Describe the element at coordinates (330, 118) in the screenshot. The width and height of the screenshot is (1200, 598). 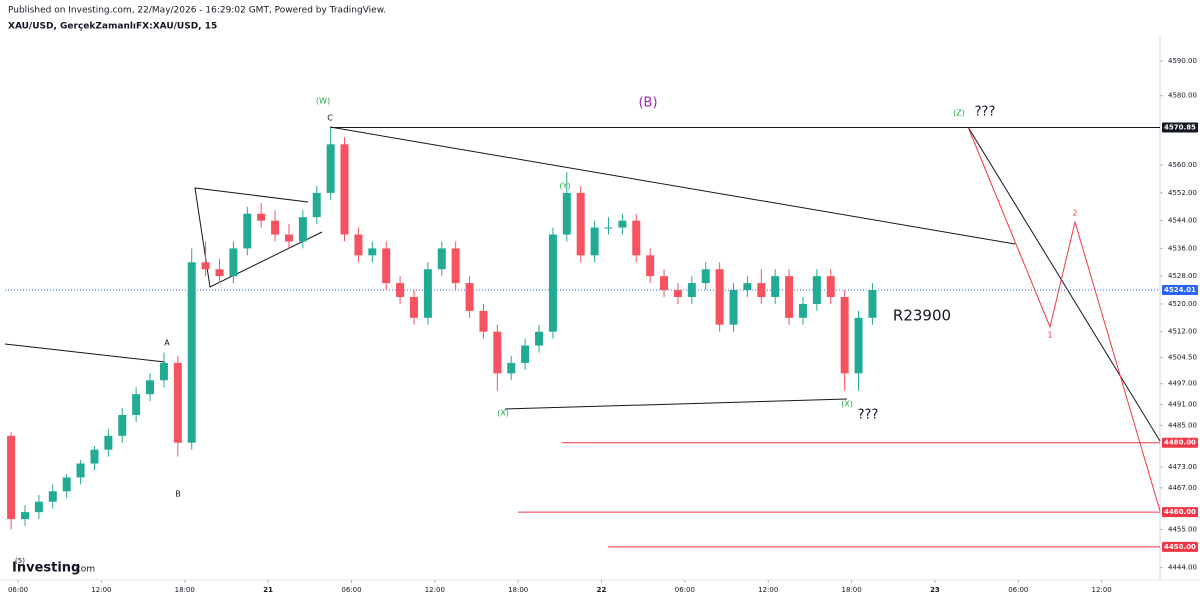
I see `wave-label: C` at that location.